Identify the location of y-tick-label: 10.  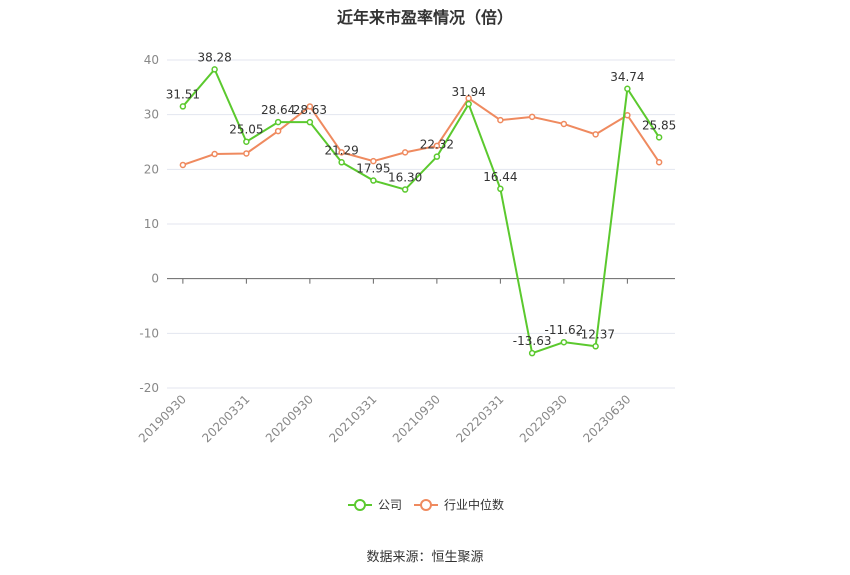
(151, 224).